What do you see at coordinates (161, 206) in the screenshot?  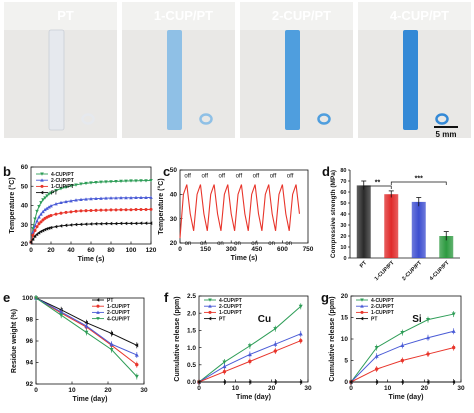 I see `y-axis-label: Temperature (°C)` at bounding box center [161, 206].